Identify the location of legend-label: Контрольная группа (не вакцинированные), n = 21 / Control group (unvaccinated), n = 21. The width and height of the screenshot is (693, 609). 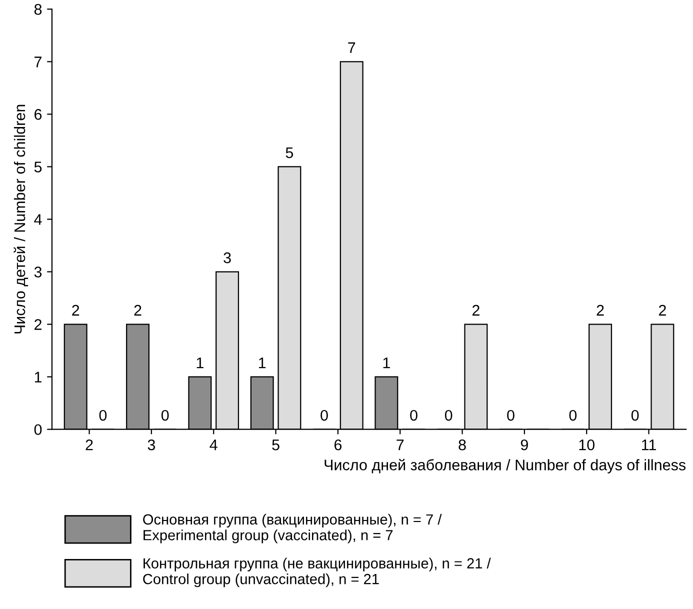
(317, 573).